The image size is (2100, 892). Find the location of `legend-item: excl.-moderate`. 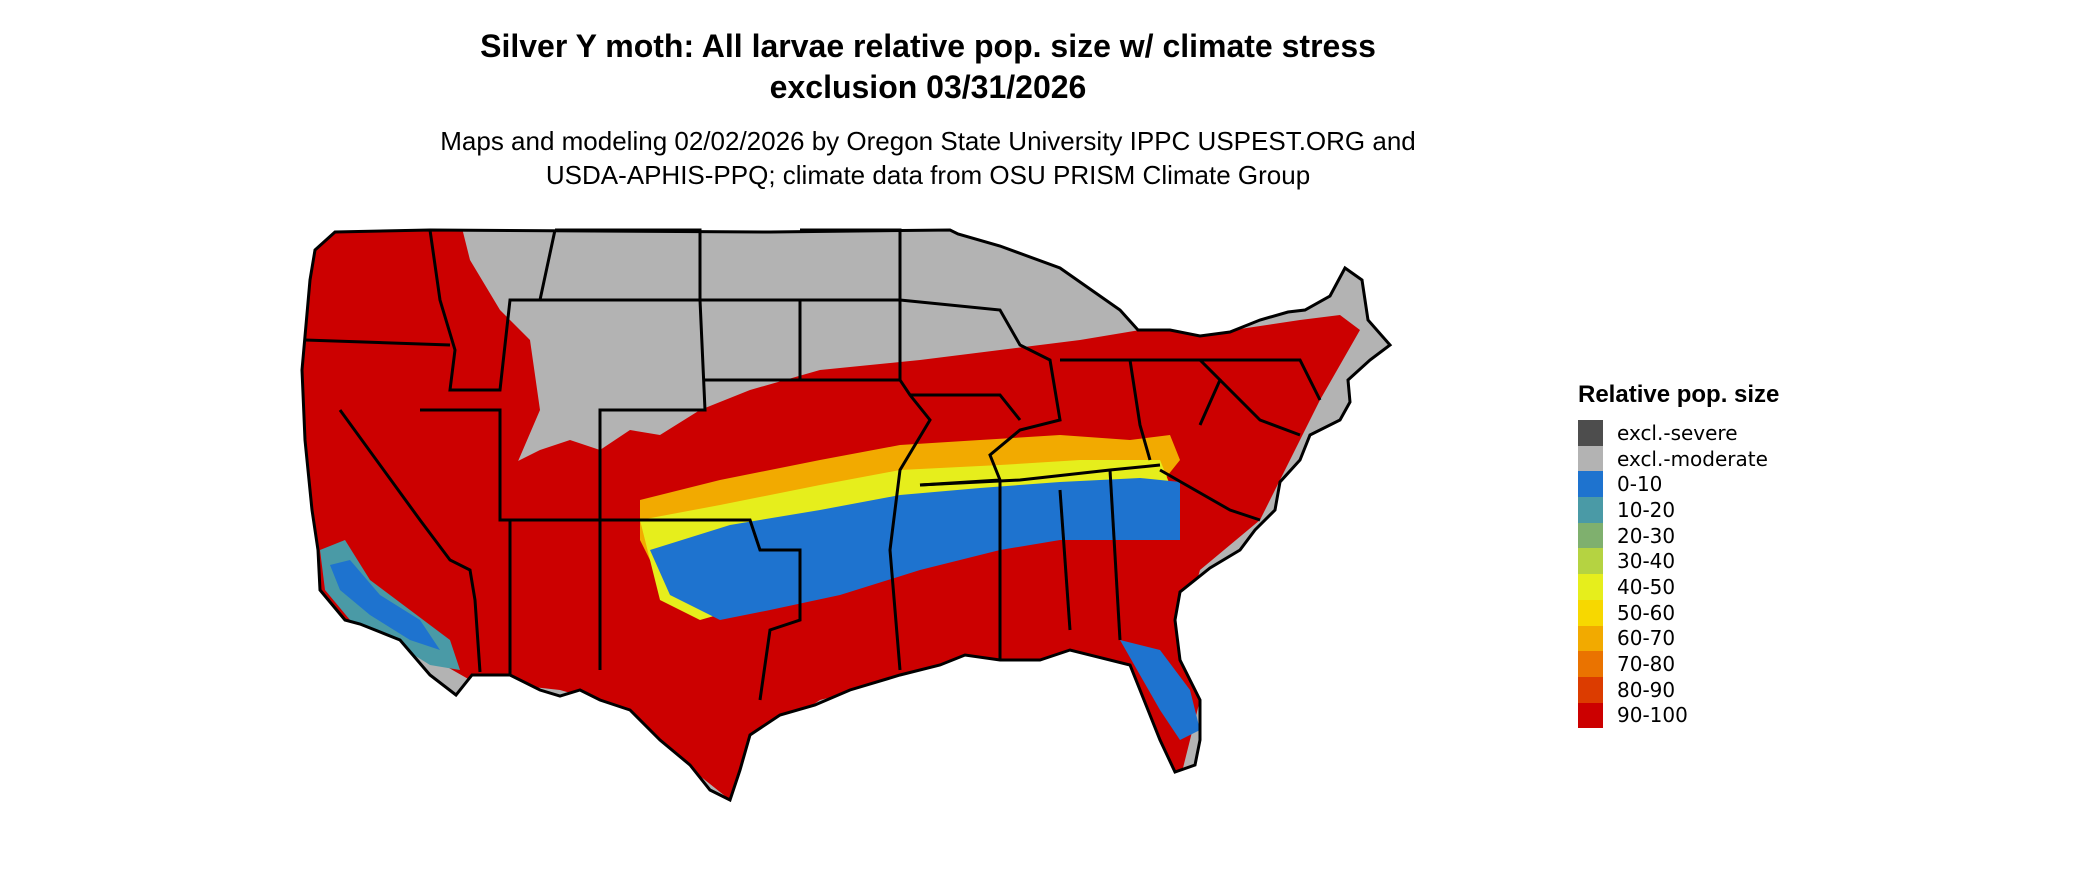

legend-item: excl.-moderate is located at coordinates (1828, 458).